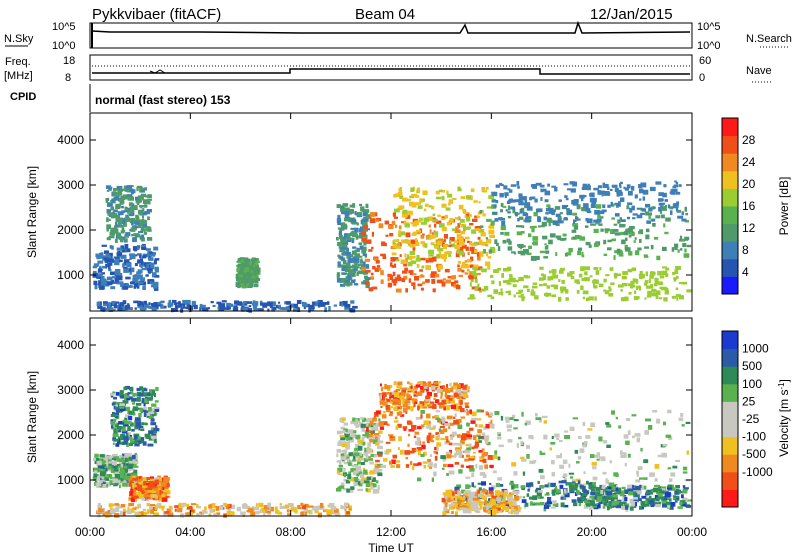 The height and width of the screenshot is (554, 800). Describe the element at coordinates (730, 250) in the screenshot. I see `power-colorbar-segment` at that location.